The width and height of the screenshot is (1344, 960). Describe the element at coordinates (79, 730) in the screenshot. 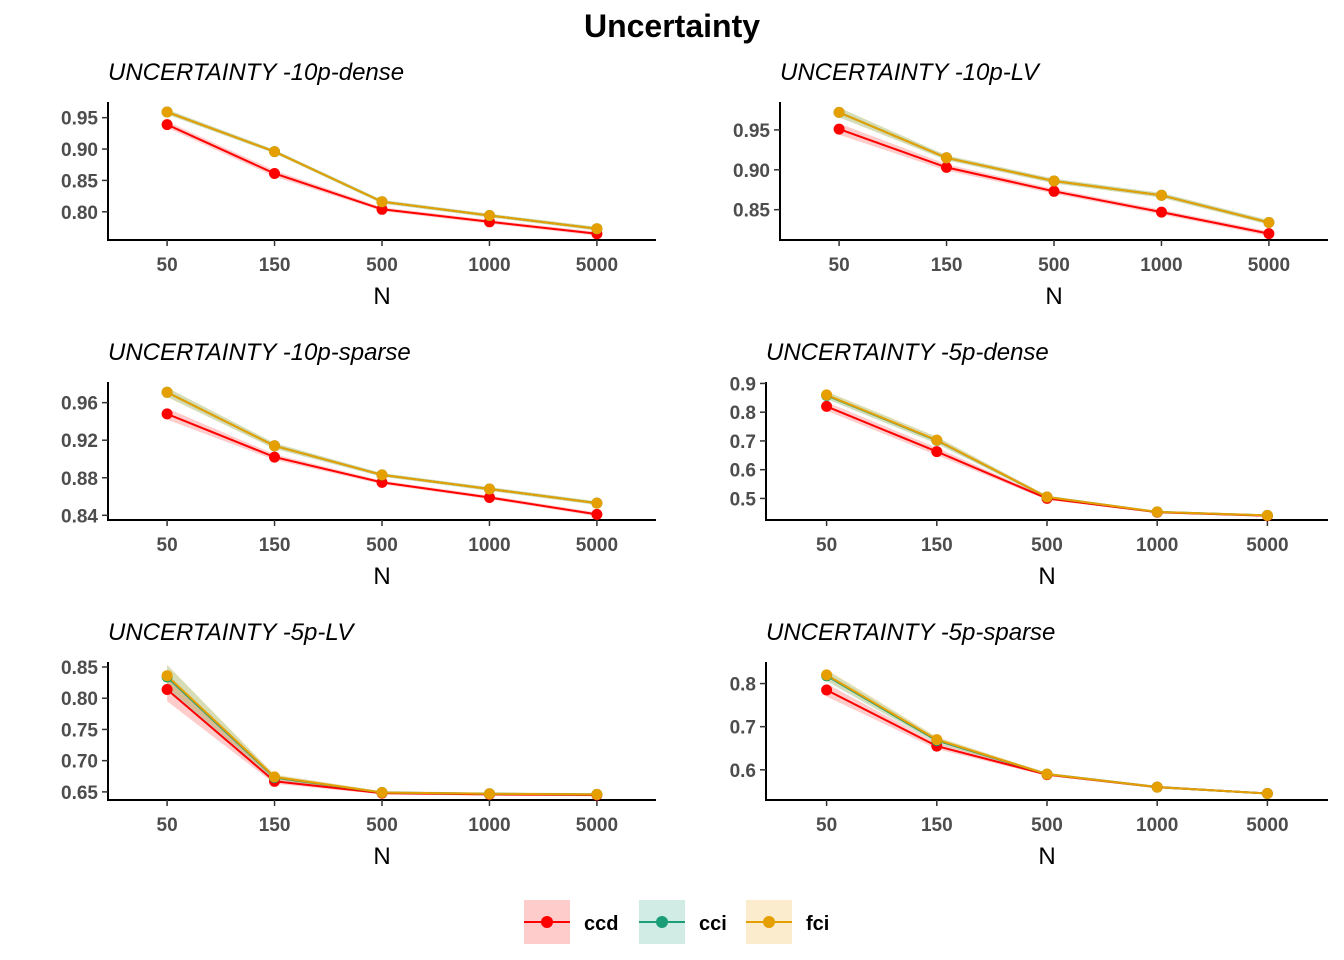

I see `y-tick-label: 0.75` at that location.